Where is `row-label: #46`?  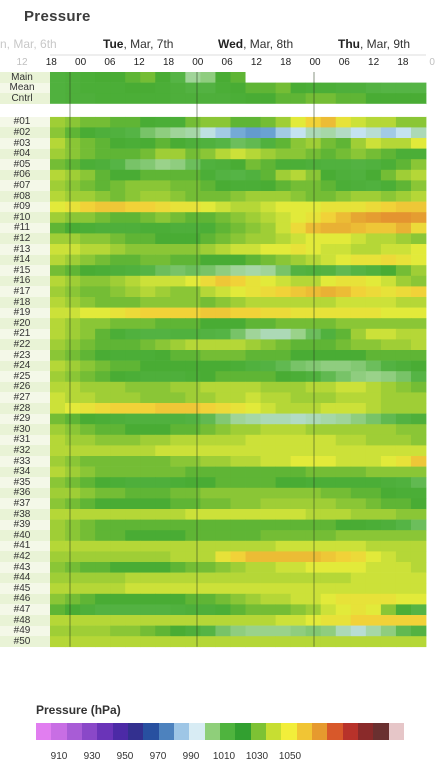 row-label: #46 is located at coordinates (22, 599).